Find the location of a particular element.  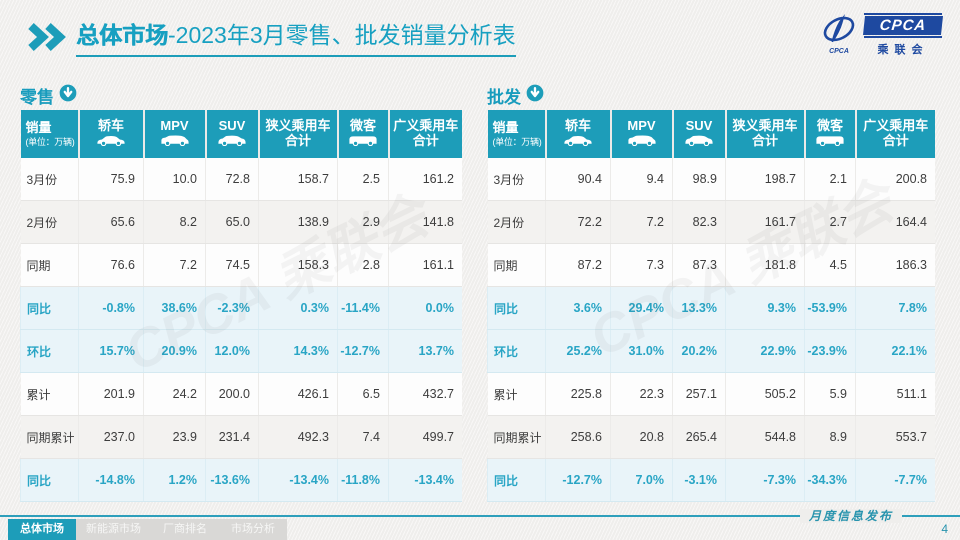

table-row: 环比 25.2% 31.0% 20.2% 22.9% -23.9% 22.1% is located at coordinates (711, 351).